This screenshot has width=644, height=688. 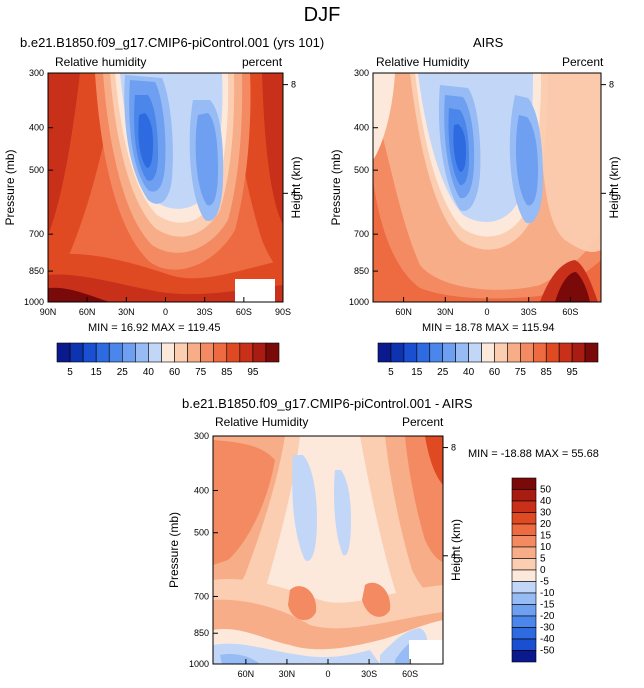 I want to click on panel1-xtick-label: 30S, so click(x=205, y=312).